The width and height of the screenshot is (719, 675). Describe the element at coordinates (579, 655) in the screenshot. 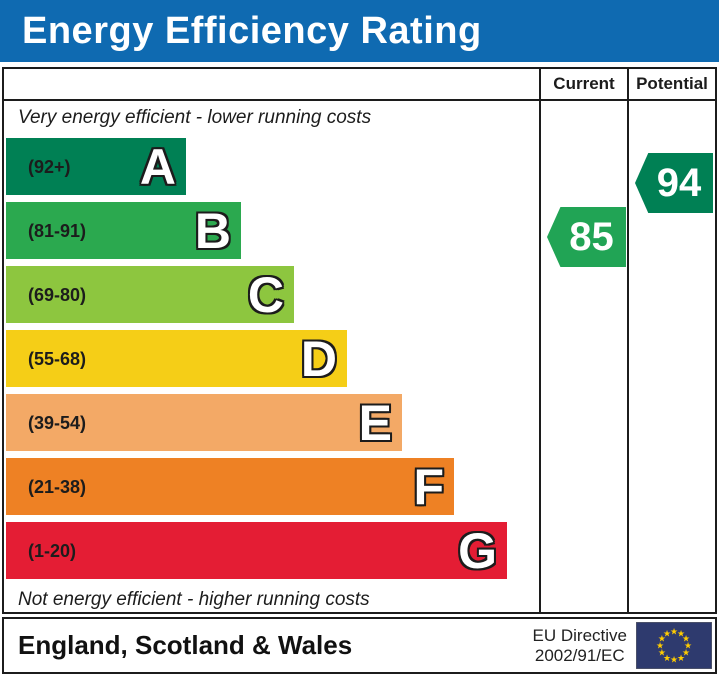

I see `eu-directive-line2: 2002/91/EC` at that location.